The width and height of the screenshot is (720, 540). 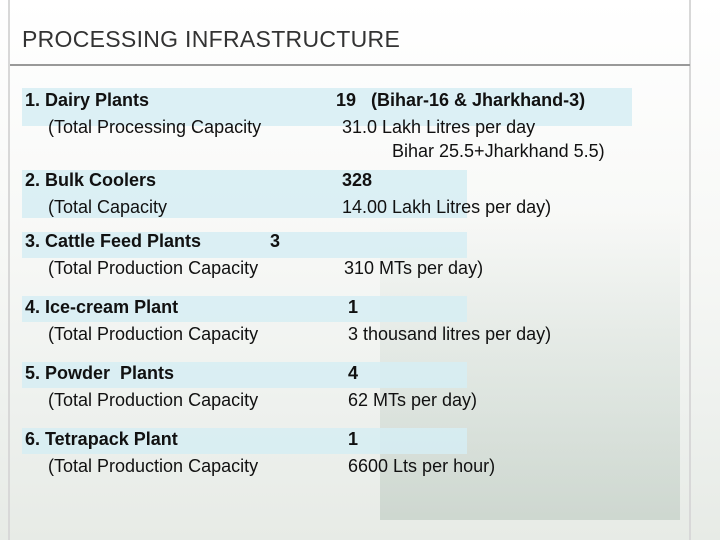 I want to click on item-detail: 14.00 Lakh Litres per day), so click(x=447, y=207).